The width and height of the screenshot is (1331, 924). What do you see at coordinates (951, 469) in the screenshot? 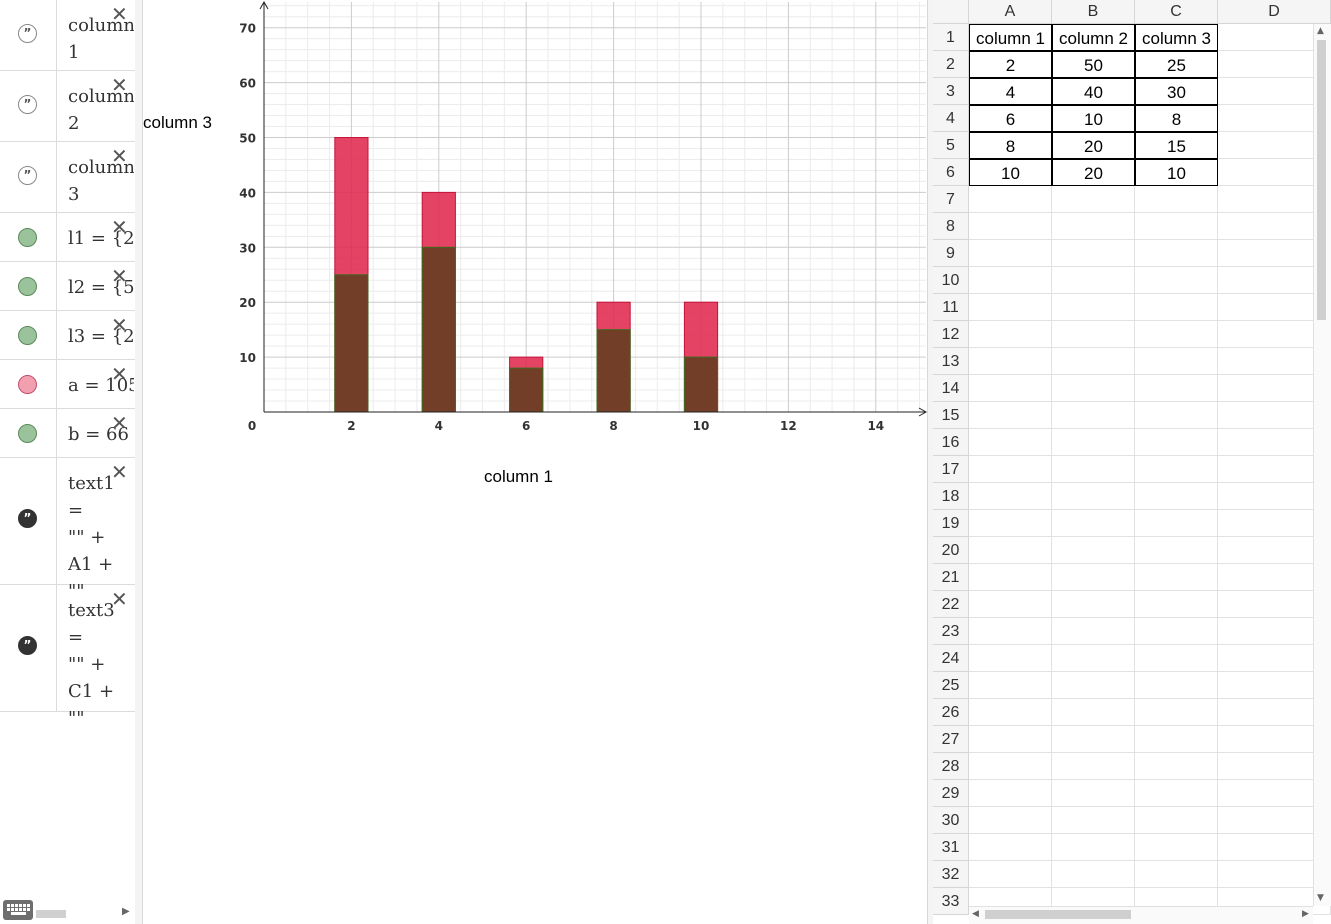
I see `row-header: 17` at bounding box center [951, 469].